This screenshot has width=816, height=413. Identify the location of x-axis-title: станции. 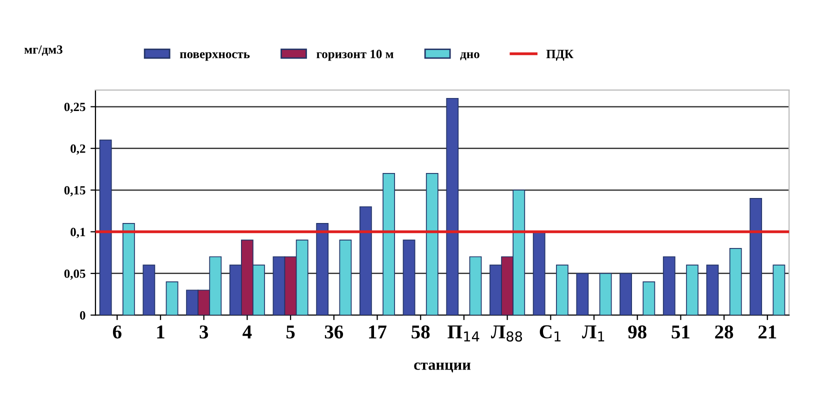
(442, 367).